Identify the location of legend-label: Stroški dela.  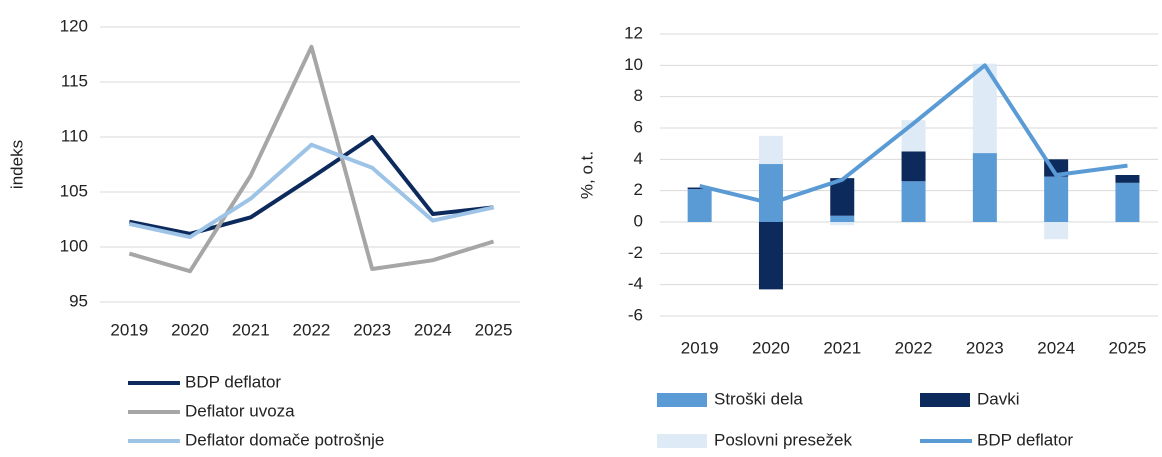
(758, 398).